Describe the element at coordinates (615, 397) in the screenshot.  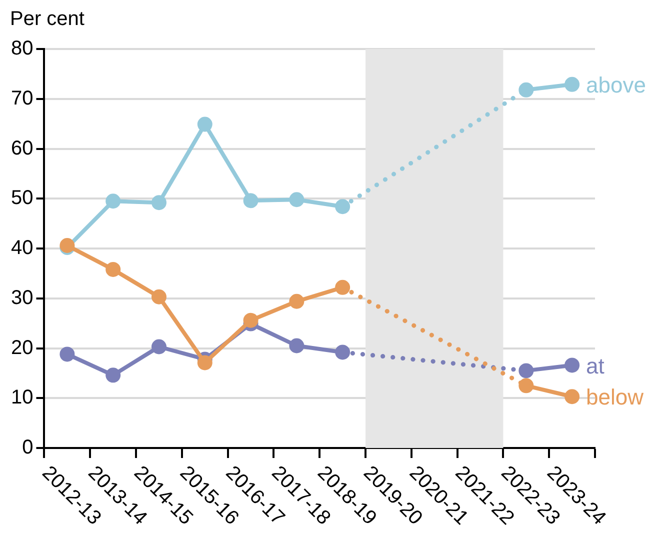
I see `series-label: below` at that location.